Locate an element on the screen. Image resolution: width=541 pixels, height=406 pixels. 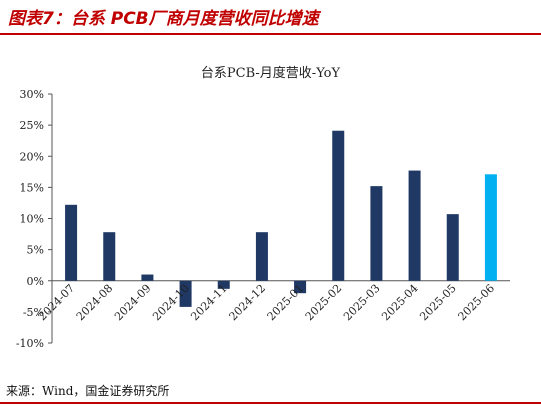
figure-title: 图表7：台系 PCB厂商月度营收同比增速 is located at coordinates (163, 19).